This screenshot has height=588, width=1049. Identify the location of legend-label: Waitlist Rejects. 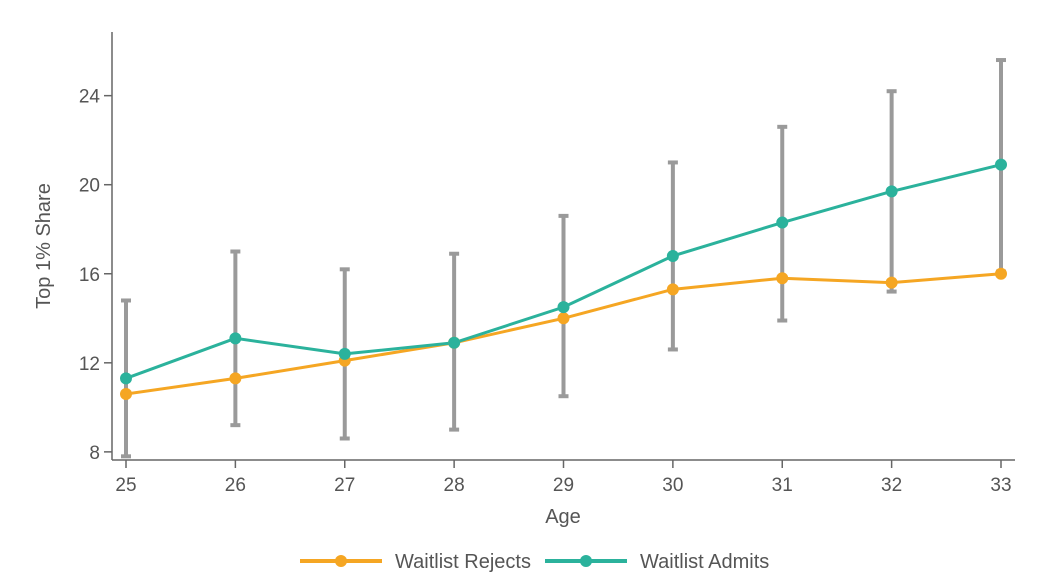
(463, 562).